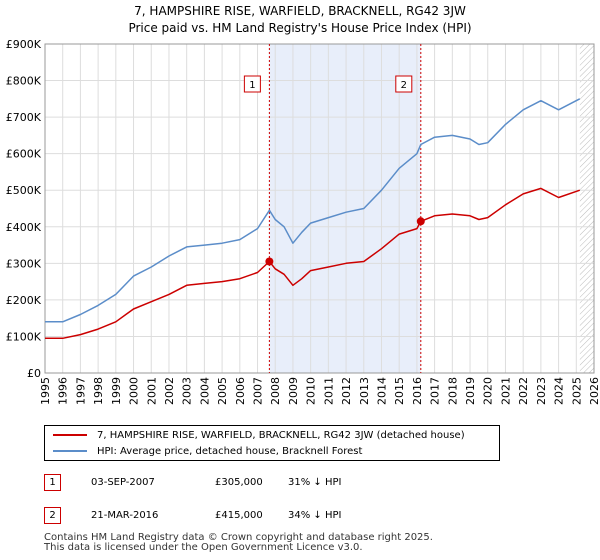 The width and height of the screenshot is (600, 560). Describe the element at coordinates (24, 300) in the screenshot. I see `y-tick-label-200000: £200K` at that location.